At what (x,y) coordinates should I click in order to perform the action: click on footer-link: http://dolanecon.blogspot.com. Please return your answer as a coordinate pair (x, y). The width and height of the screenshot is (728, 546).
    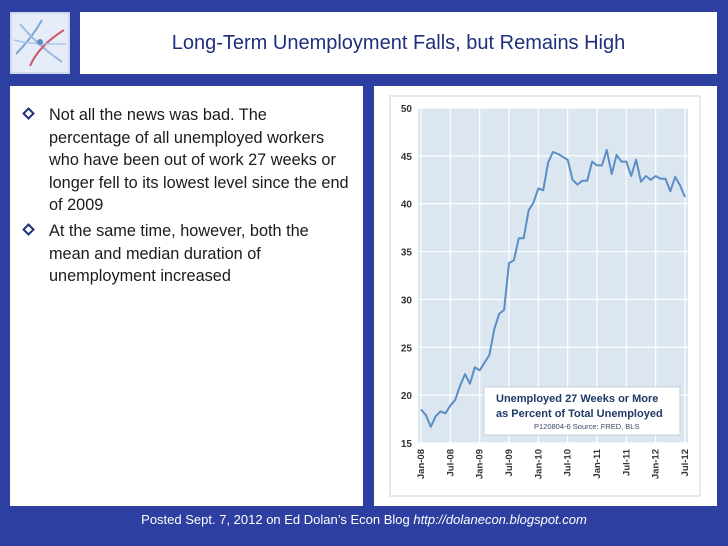
    Looking at the image, I should click on (500, 519).